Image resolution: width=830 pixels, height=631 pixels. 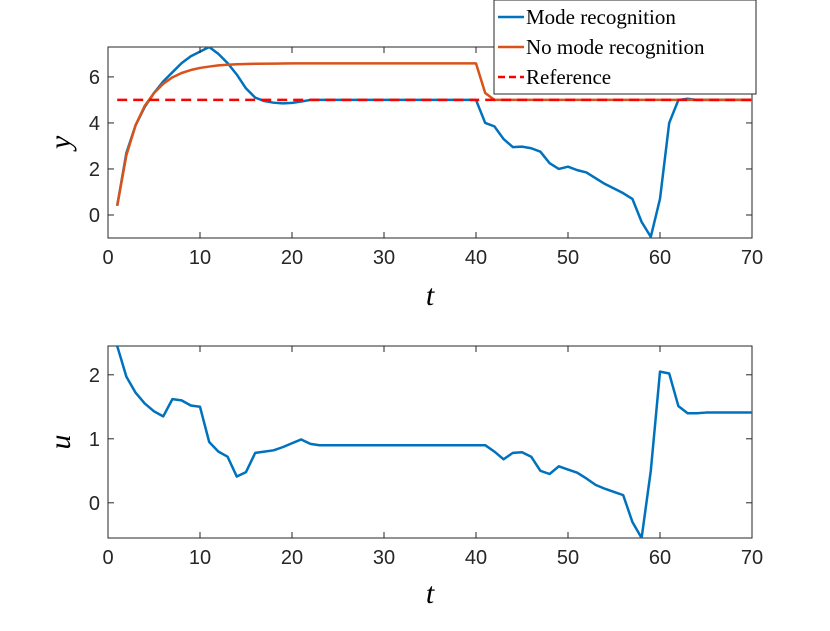 What do you see at coordinates (601, 17) in the screenshot?
I see `legend-label: Mode recognition` at bounding box center [601, 17].